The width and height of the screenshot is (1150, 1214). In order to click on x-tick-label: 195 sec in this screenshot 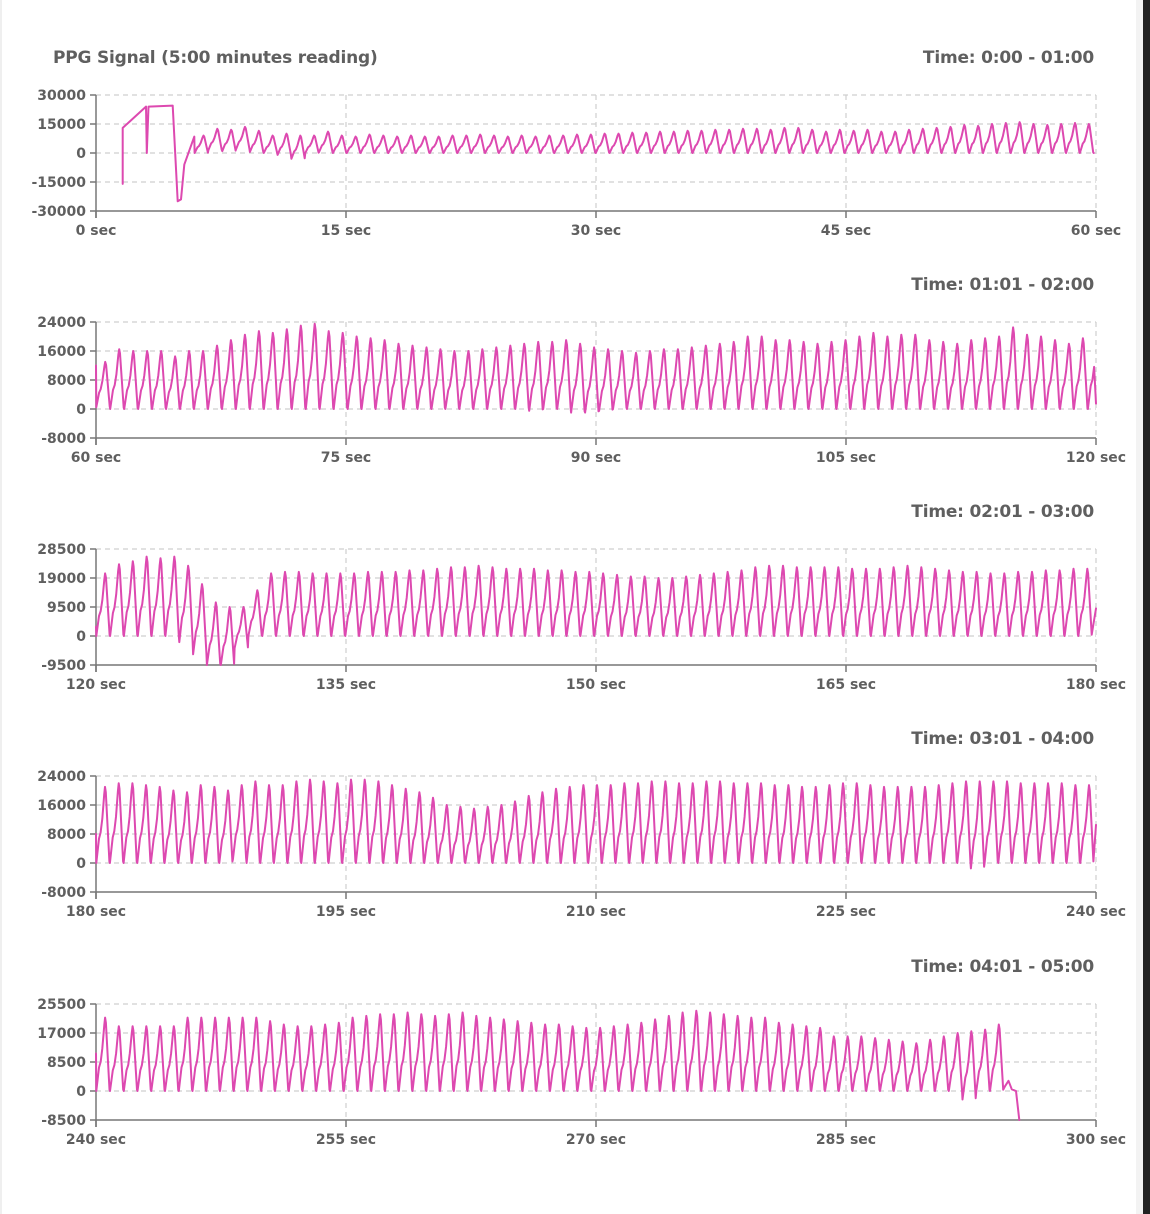, I will do `click(346, 912)`.